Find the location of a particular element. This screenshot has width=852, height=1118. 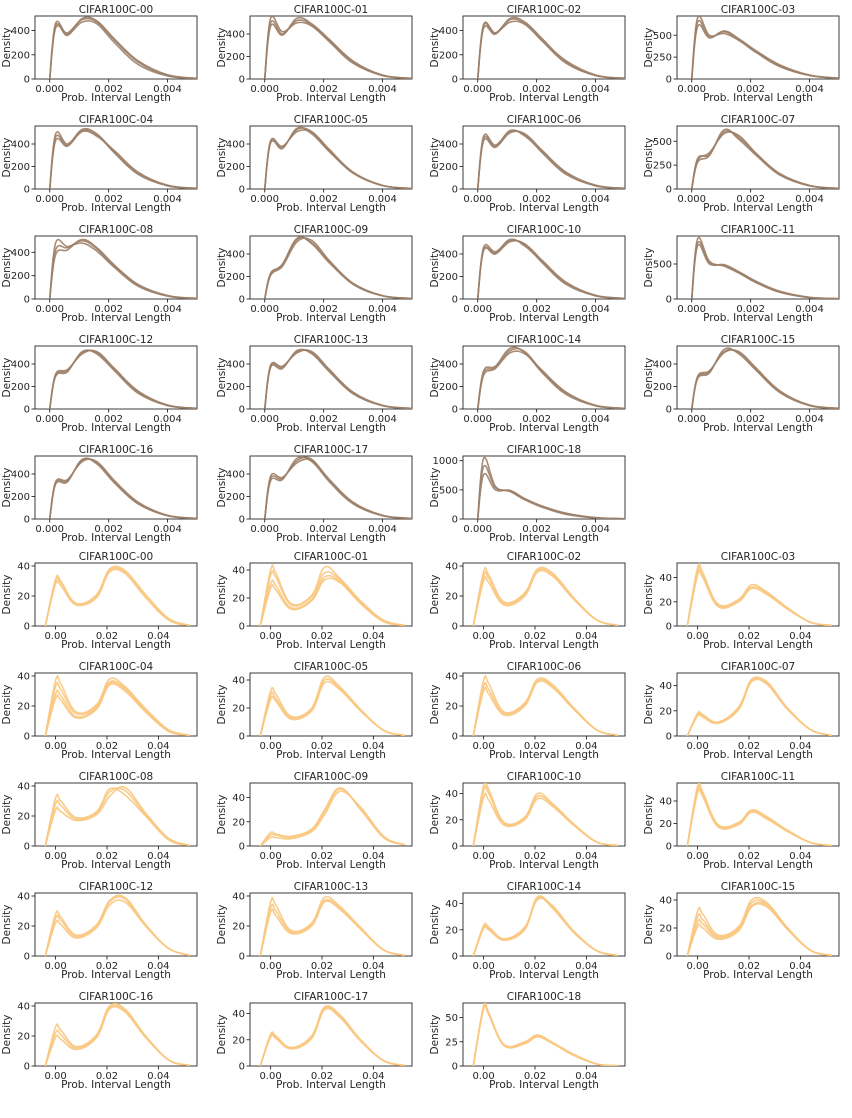

subplot-title: CIFAR100C-05 is located at coordinates (331, 120).